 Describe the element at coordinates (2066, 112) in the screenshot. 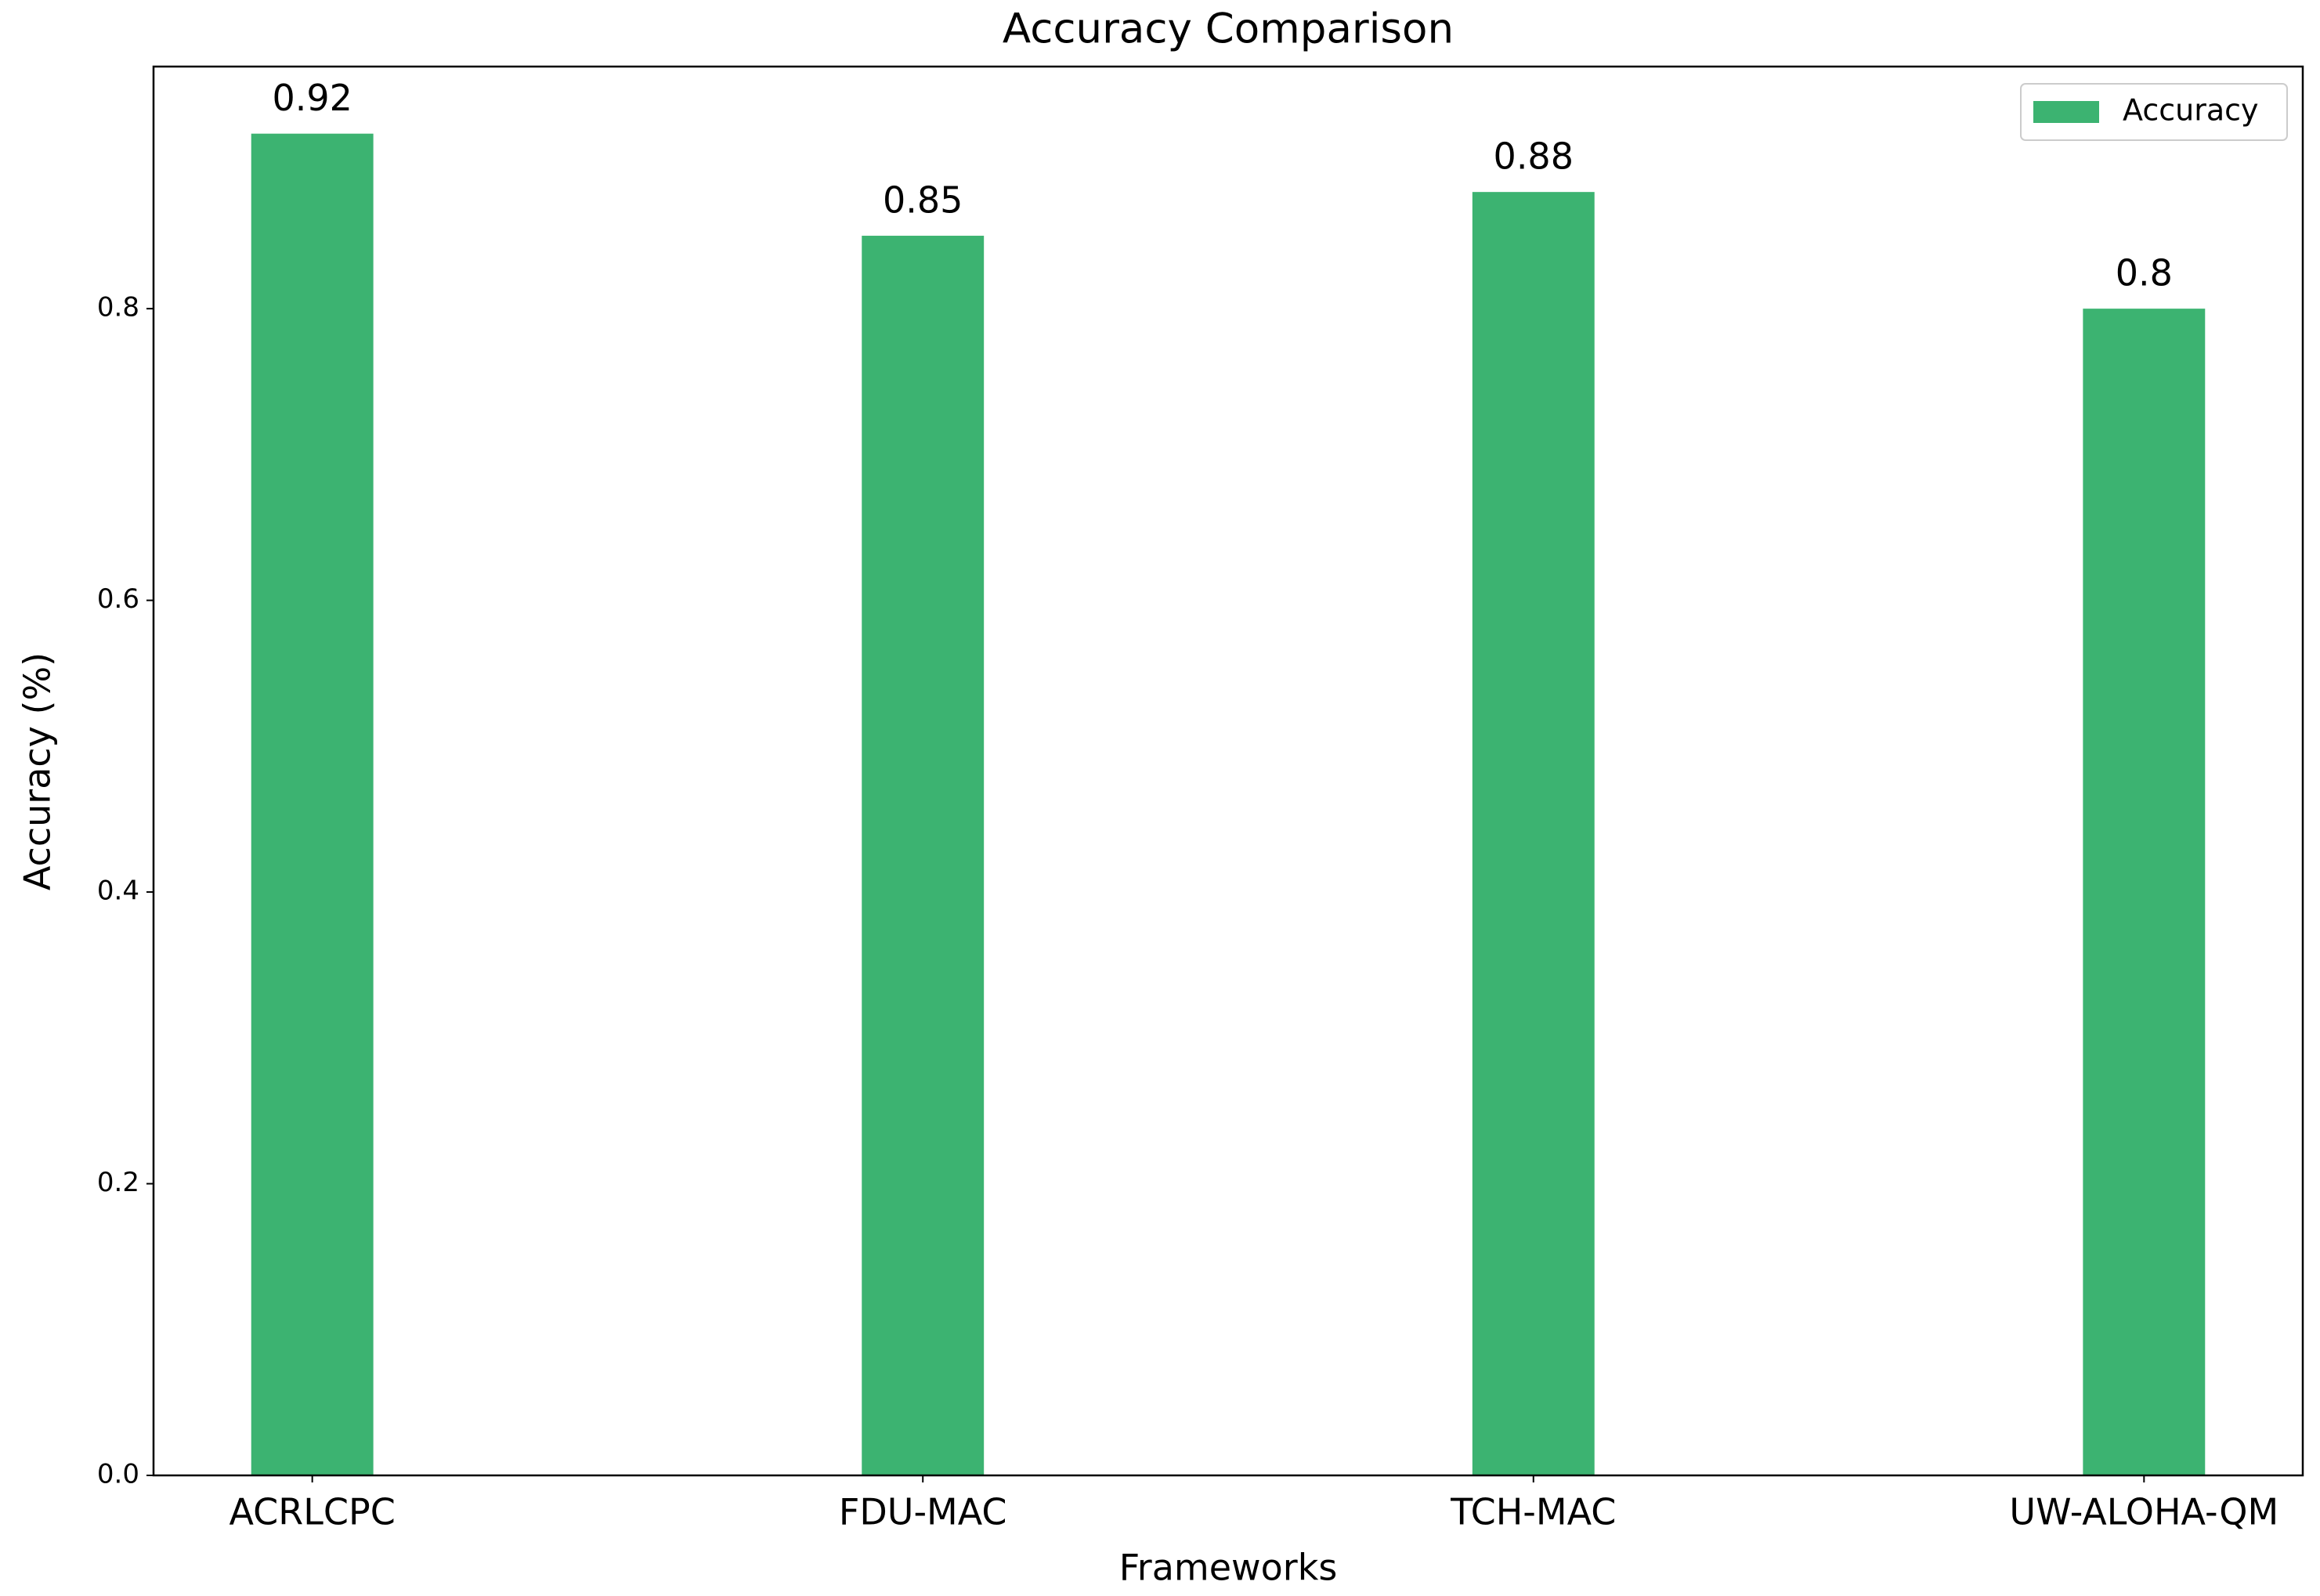

I see `legend-swatch` at that location.